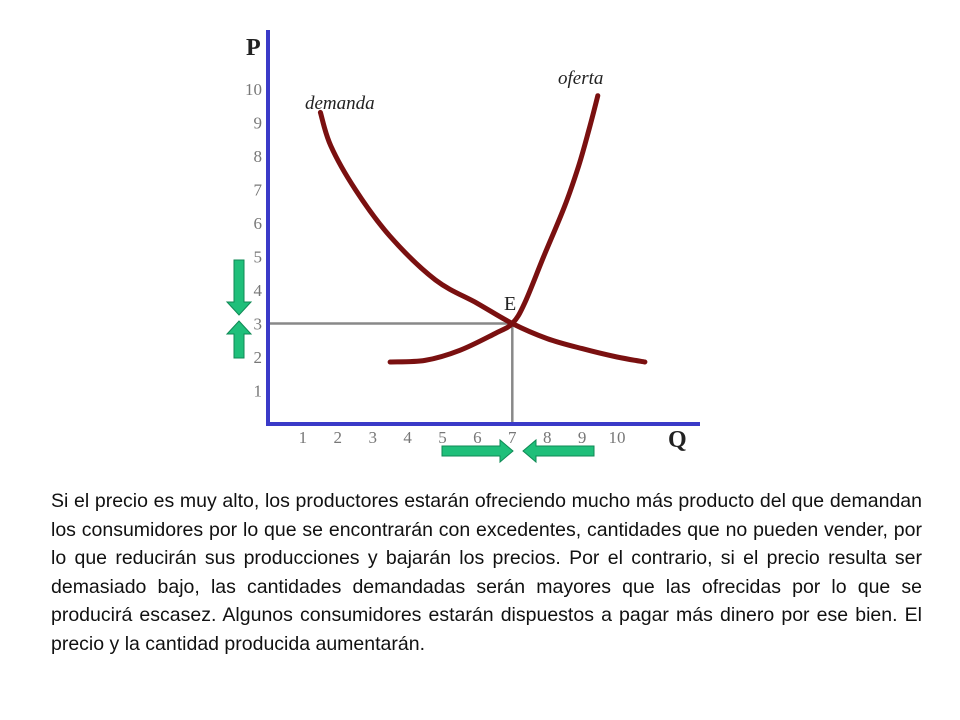 The image size is (960, 720). I want to click on x-tick-label: 3, so click(372, 437).